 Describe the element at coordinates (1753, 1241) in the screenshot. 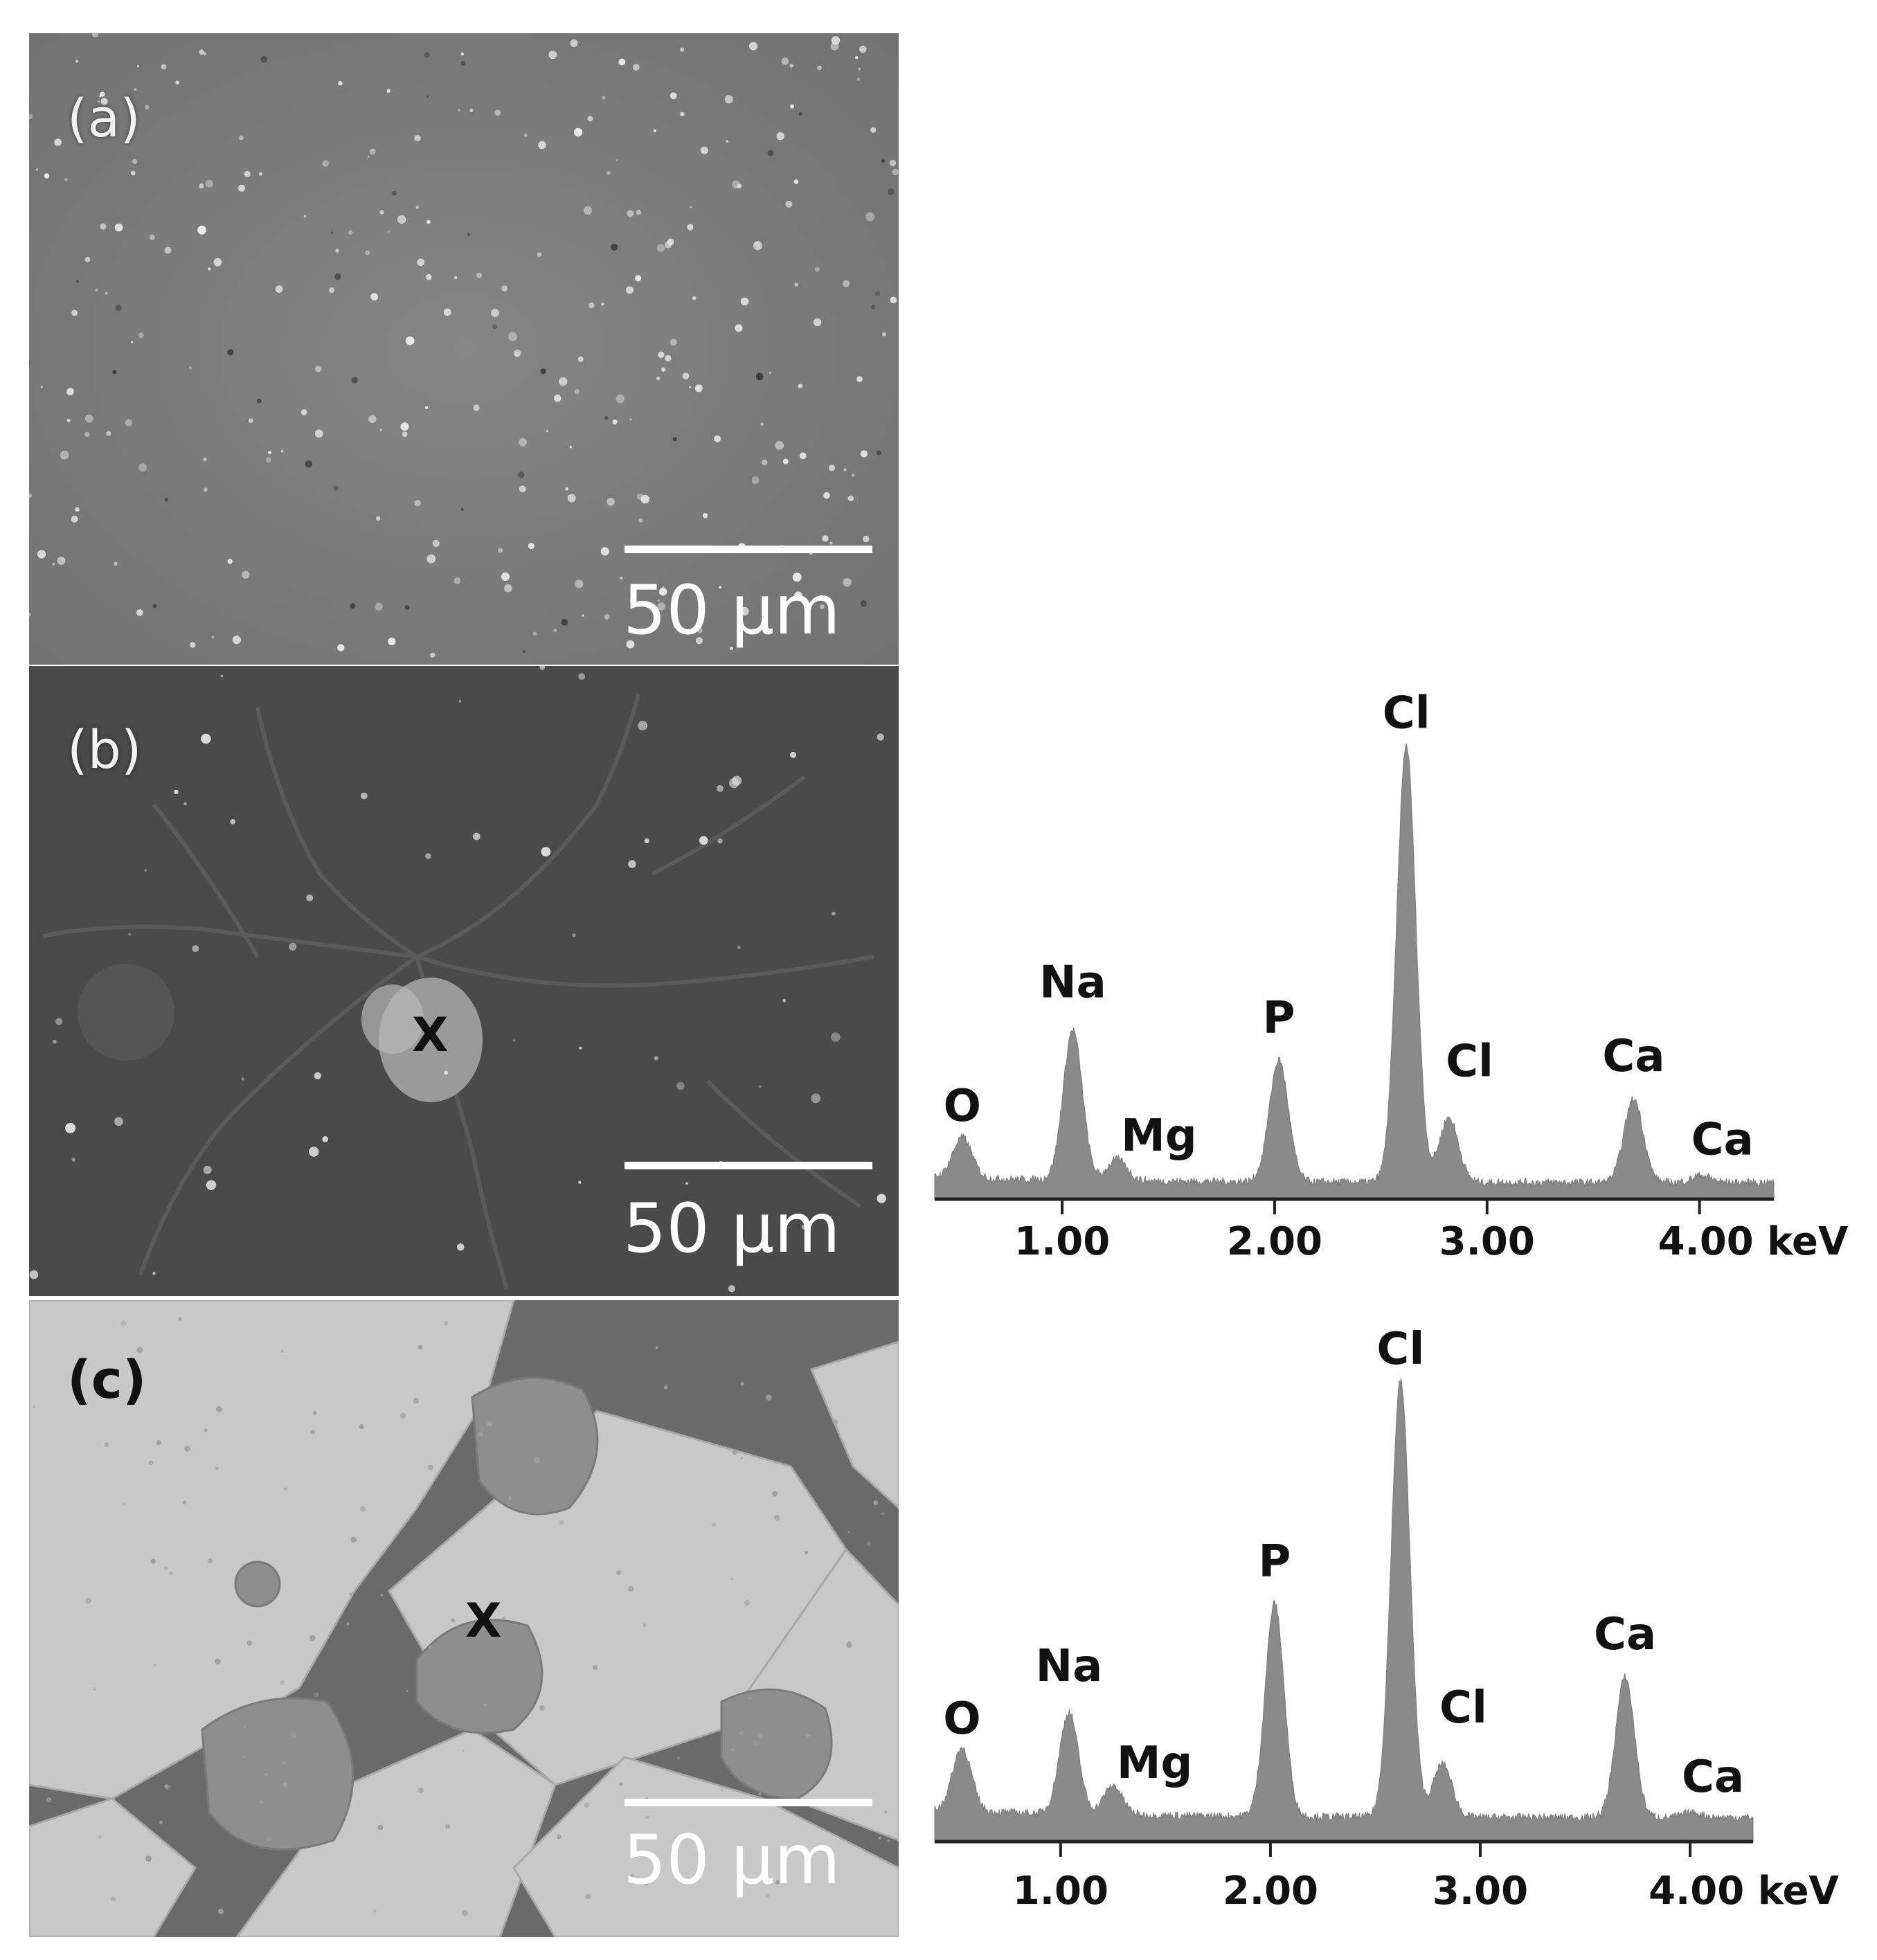

I see `x-tick-label-b: 4.00 keV` at that location.